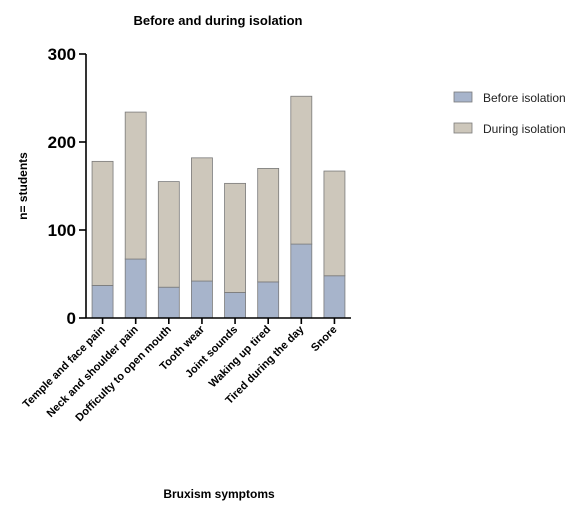 This screenshot has width=588, height=516. I want to click on legend-label-1: During isolation, so click(524, 129).